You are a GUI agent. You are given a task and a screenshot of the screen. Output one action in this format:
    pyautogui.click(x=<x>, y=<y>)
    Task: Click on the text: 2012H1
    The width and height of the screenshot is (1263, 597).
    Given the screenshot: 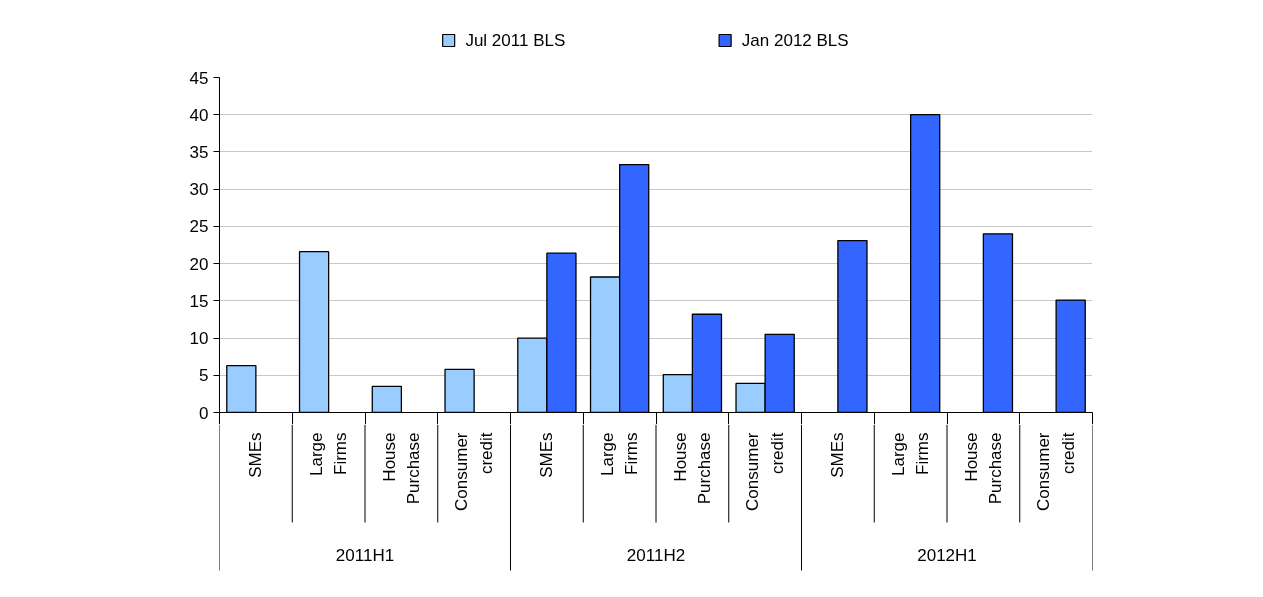 What is the action you would take?
    pyautogui.click(x=947, y=555)
    